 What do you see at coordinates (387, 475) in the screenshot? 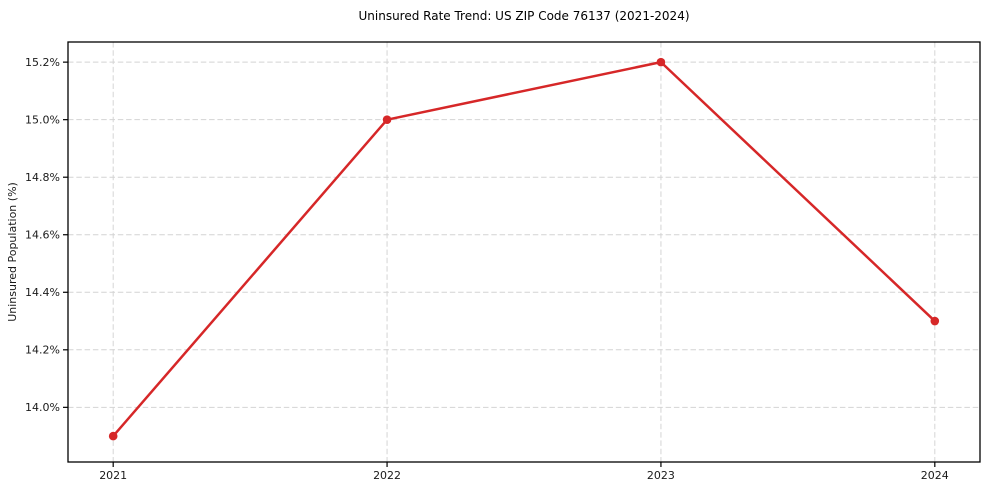
I see `x-tick-label: 2022` at bounding box center [387, 475].